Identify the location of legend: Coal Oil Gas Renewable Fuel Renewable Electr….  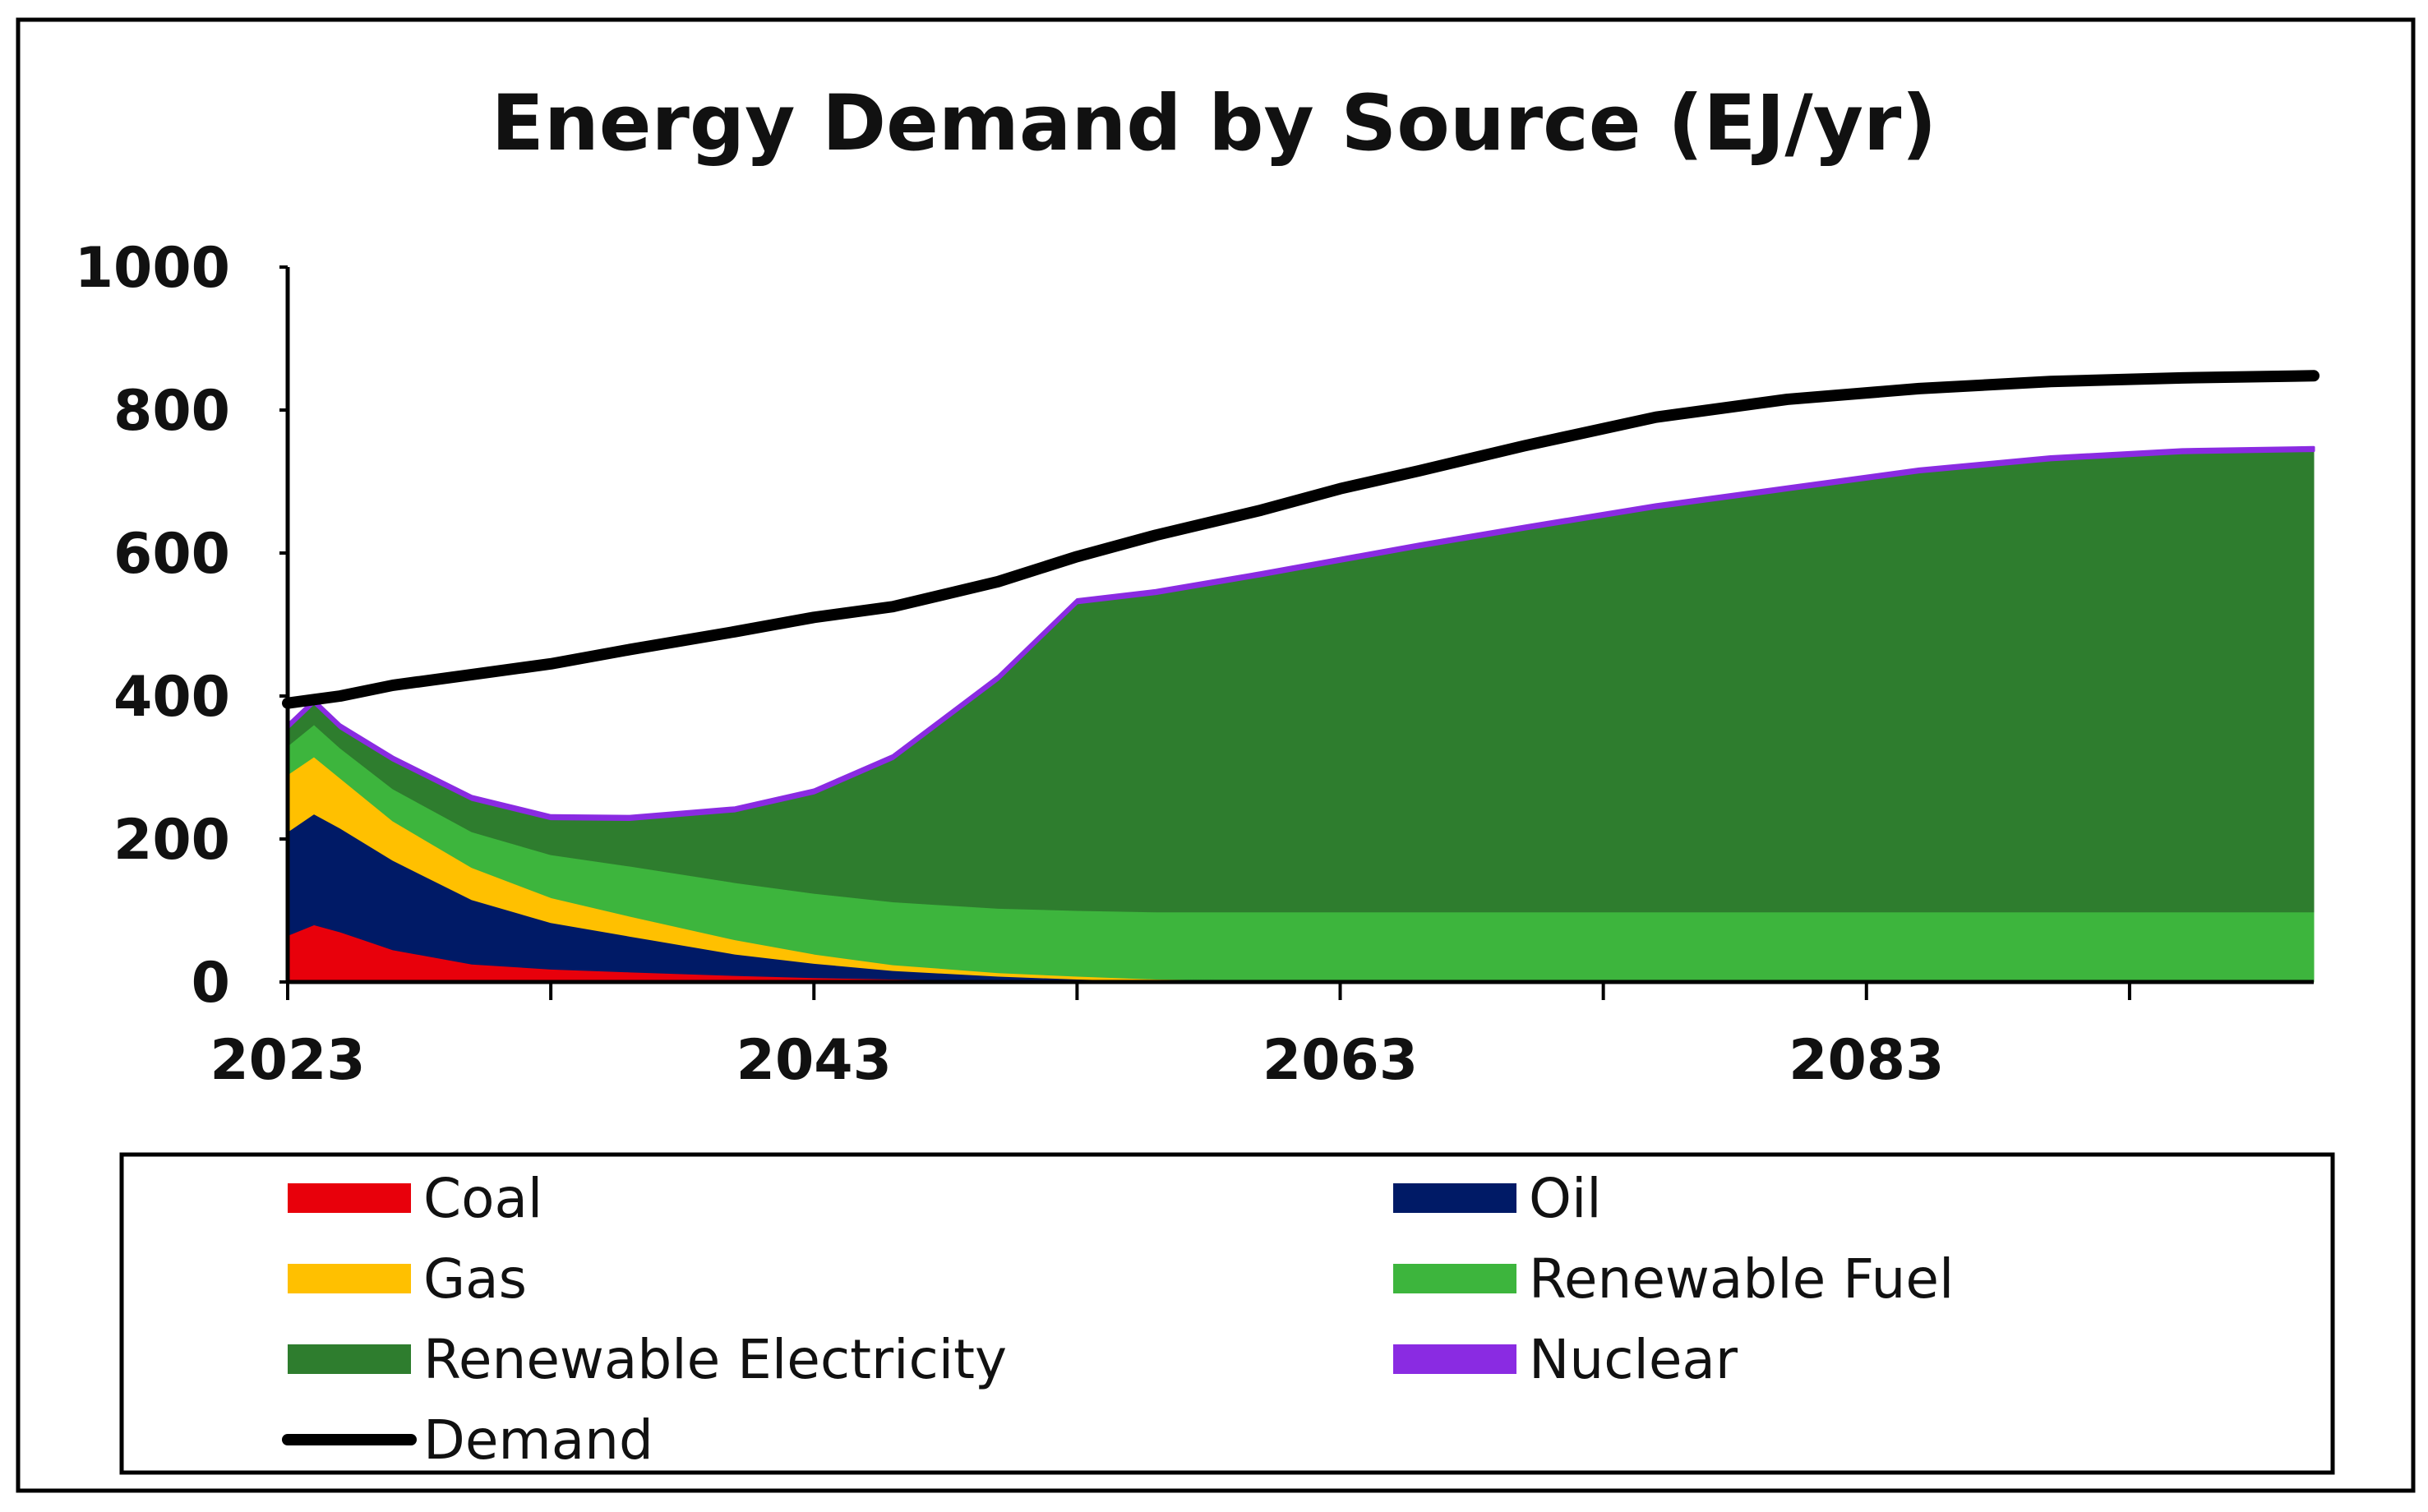
(1118, 1320).